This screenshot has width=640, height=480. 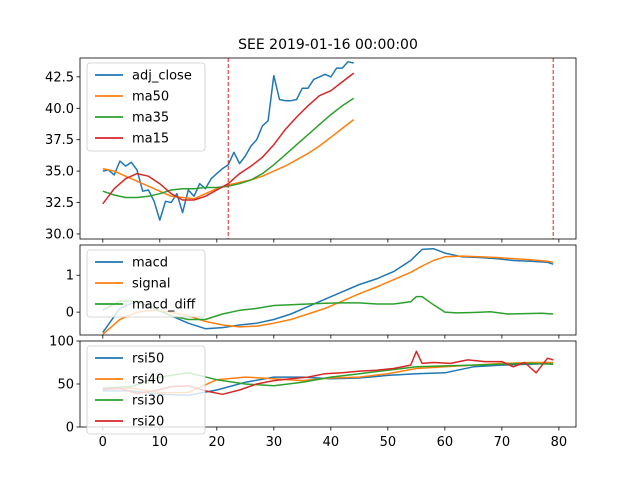 What do you see at coordinates (228, 138) in the screenshot?
I see `series-line-ma15` at bounding box center [228, 138].